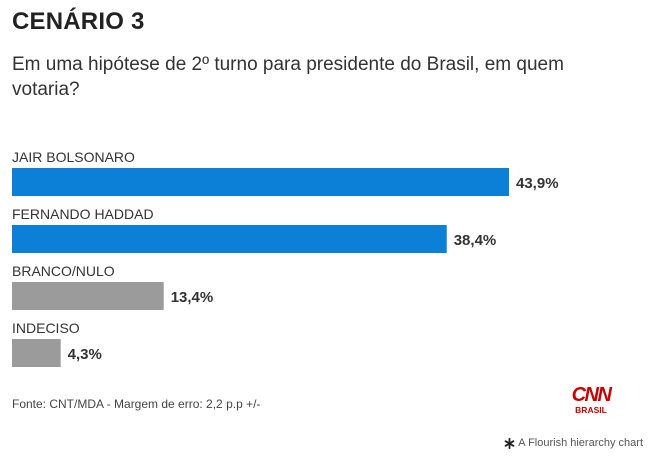  What do you see at coordinates (580, 443) in the screenshot?
I see `flourish-credit-label: A Flourish hierarchy chart` at bounding box center [580, 443].